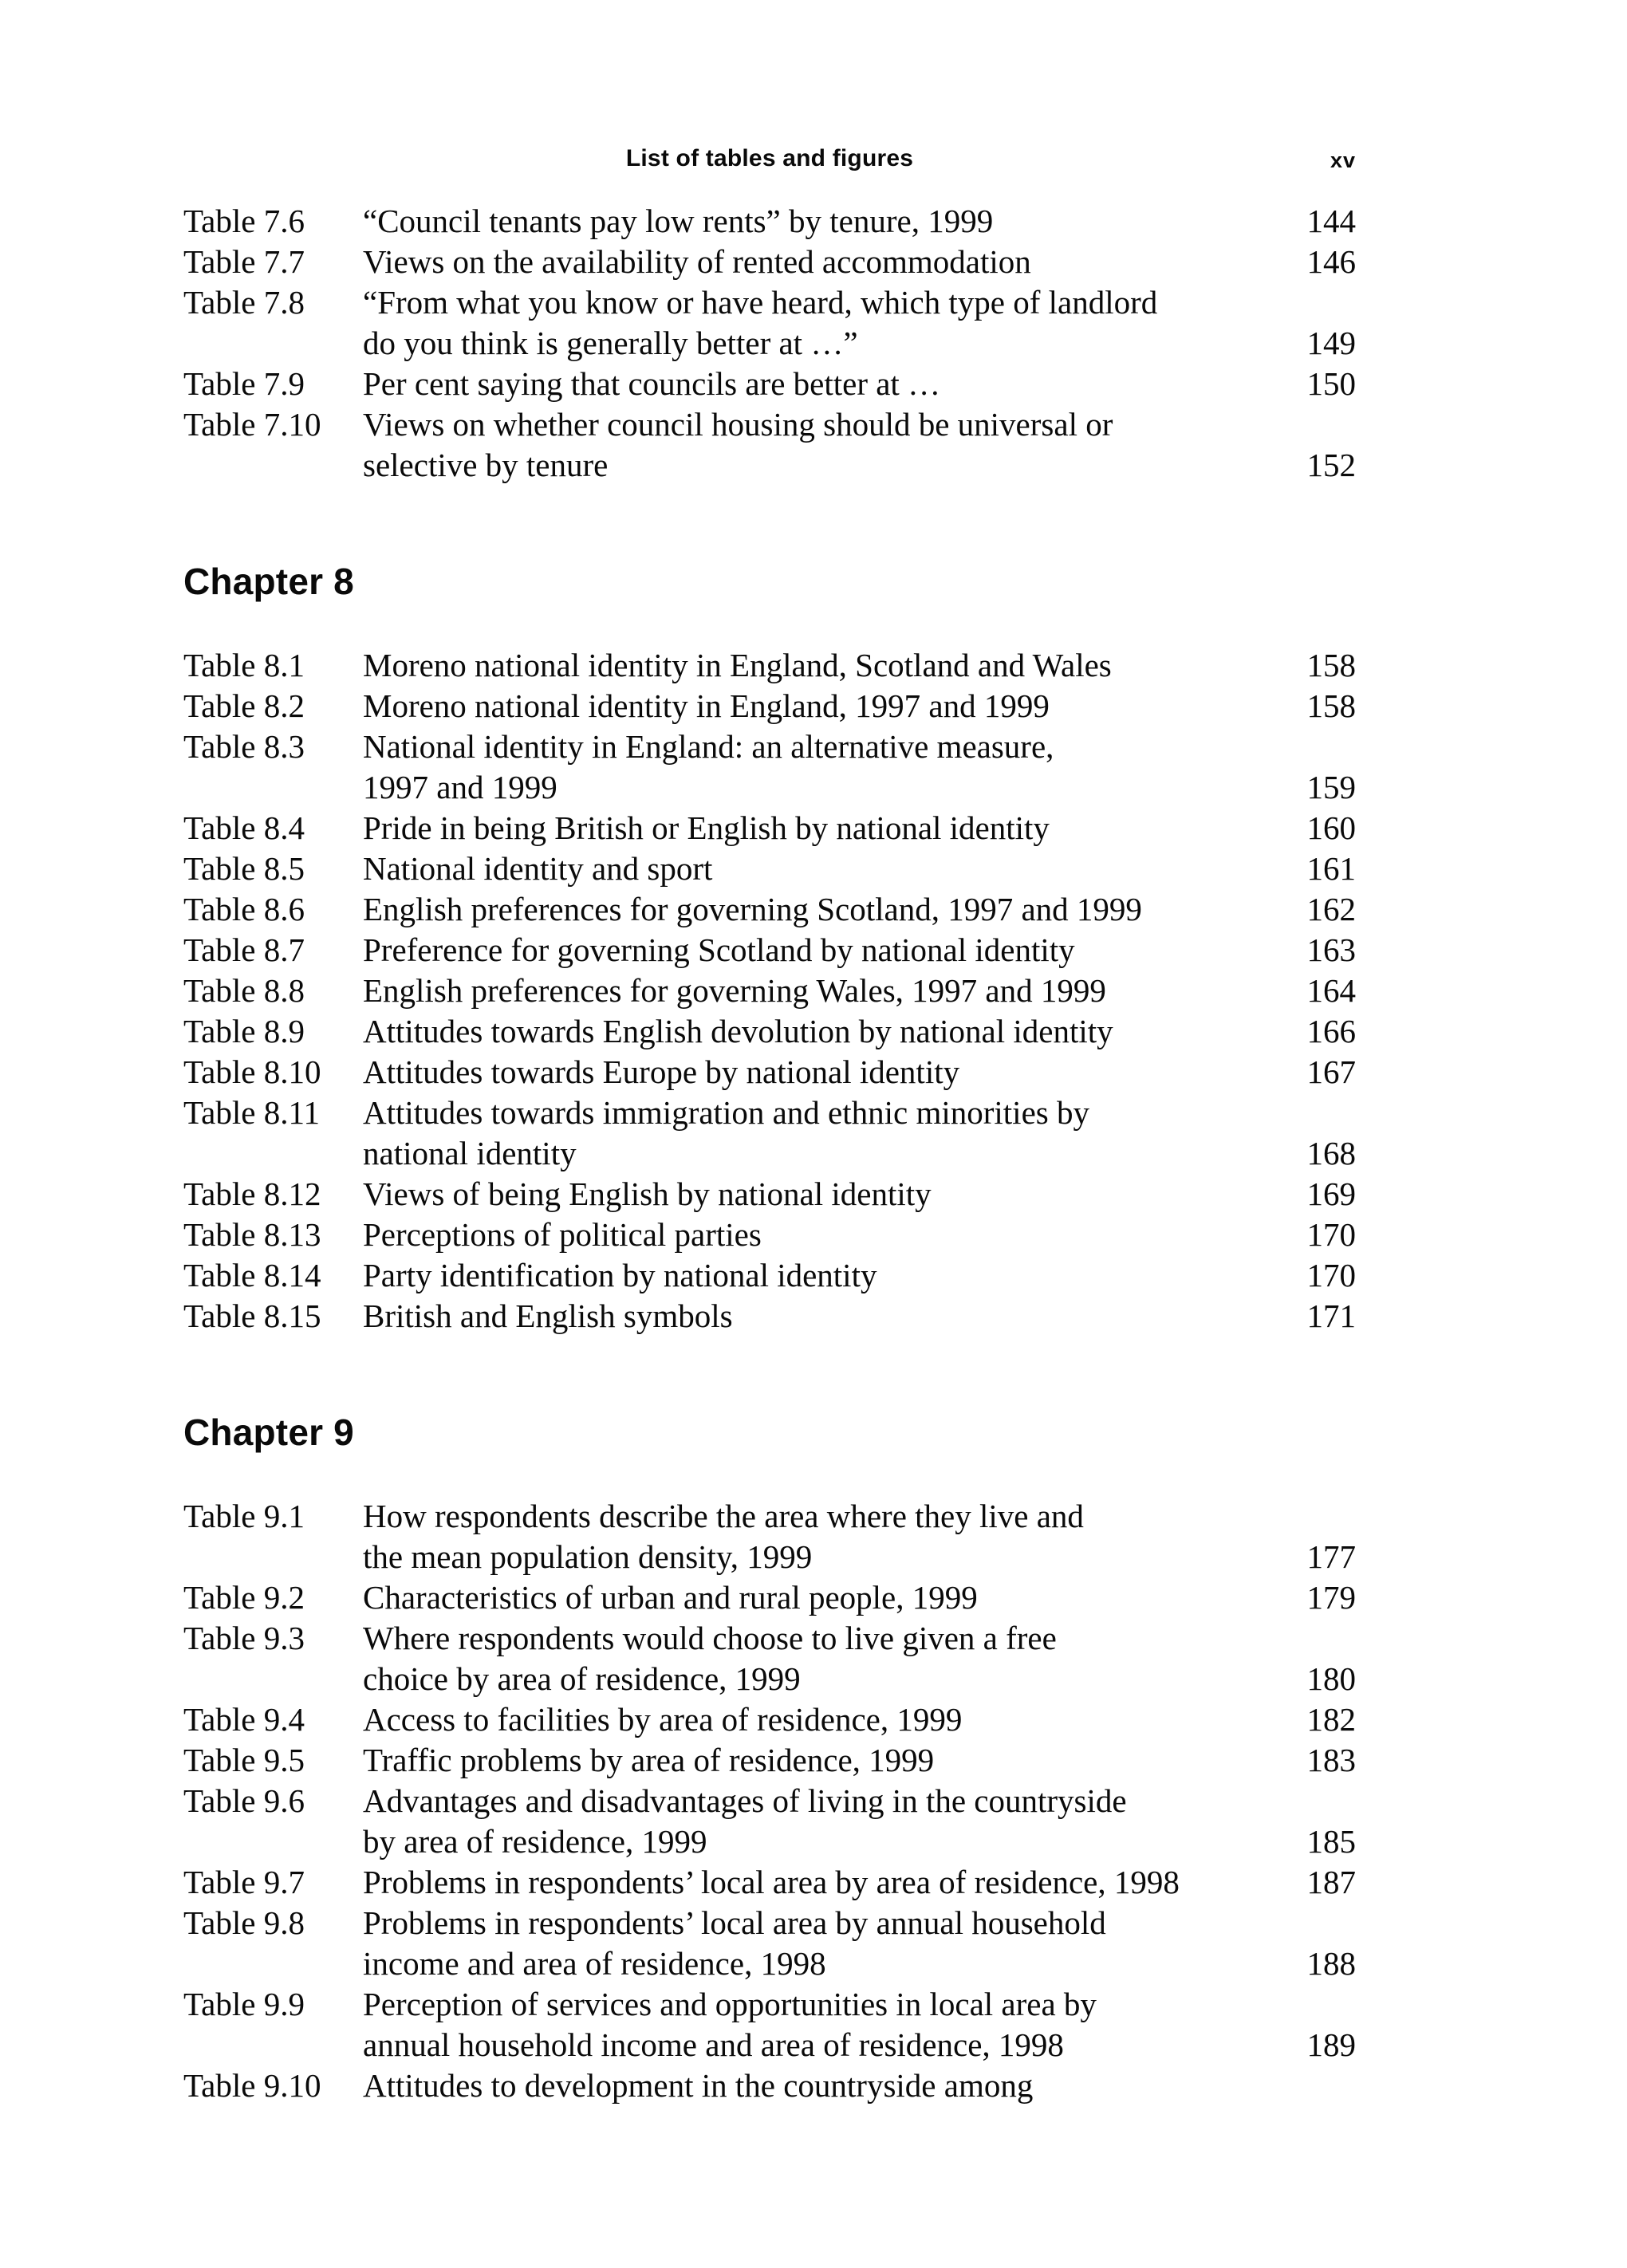 Image resolution: width=1627 pixels, height=2268 pixels. Describe the element at coordinates (1331, 221) in the screenshot. I see `entry-page-number: 144` at that location.